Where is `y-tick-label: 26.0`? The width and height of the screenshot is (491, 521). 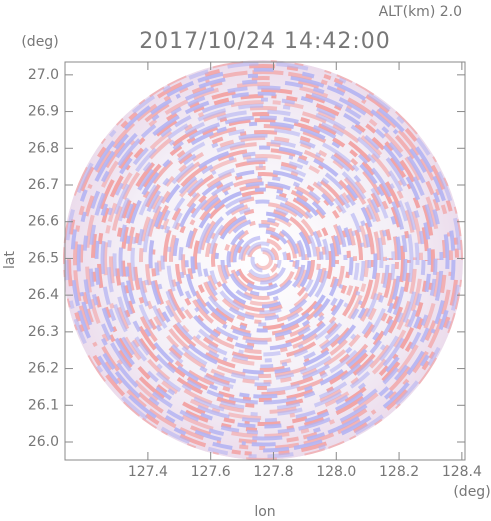 y-tick-label: 26.0 is located at coordinates (43, 442).